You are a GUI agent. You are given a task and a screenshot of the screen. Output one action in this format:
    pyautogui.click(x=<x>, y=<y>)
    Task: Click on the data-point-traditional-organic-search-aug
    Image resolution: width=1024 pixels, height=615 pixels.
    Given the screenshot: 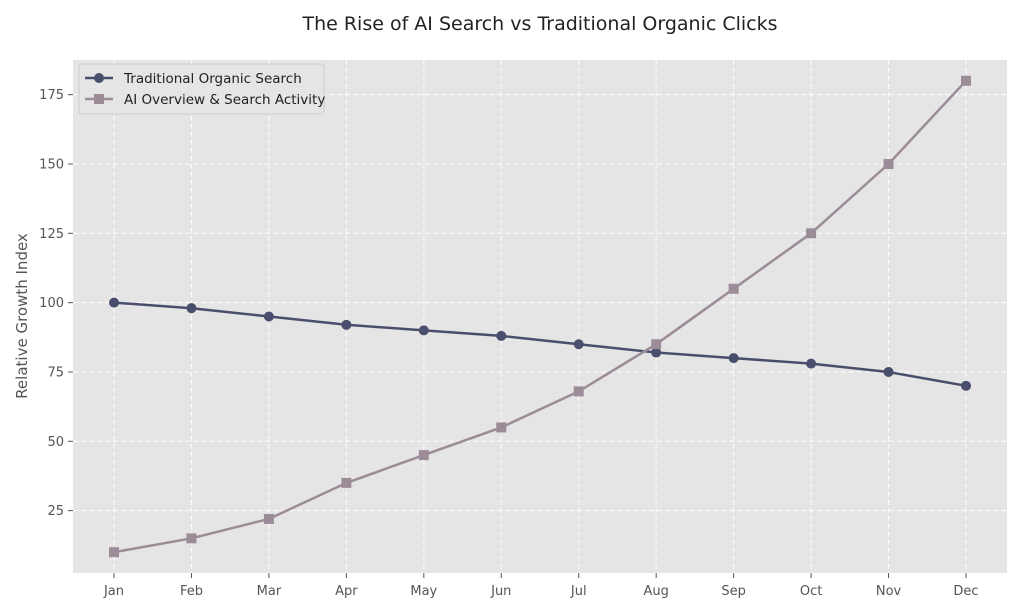 What is the action you would take?
    pyautogui.click(x=656, y=352)
    